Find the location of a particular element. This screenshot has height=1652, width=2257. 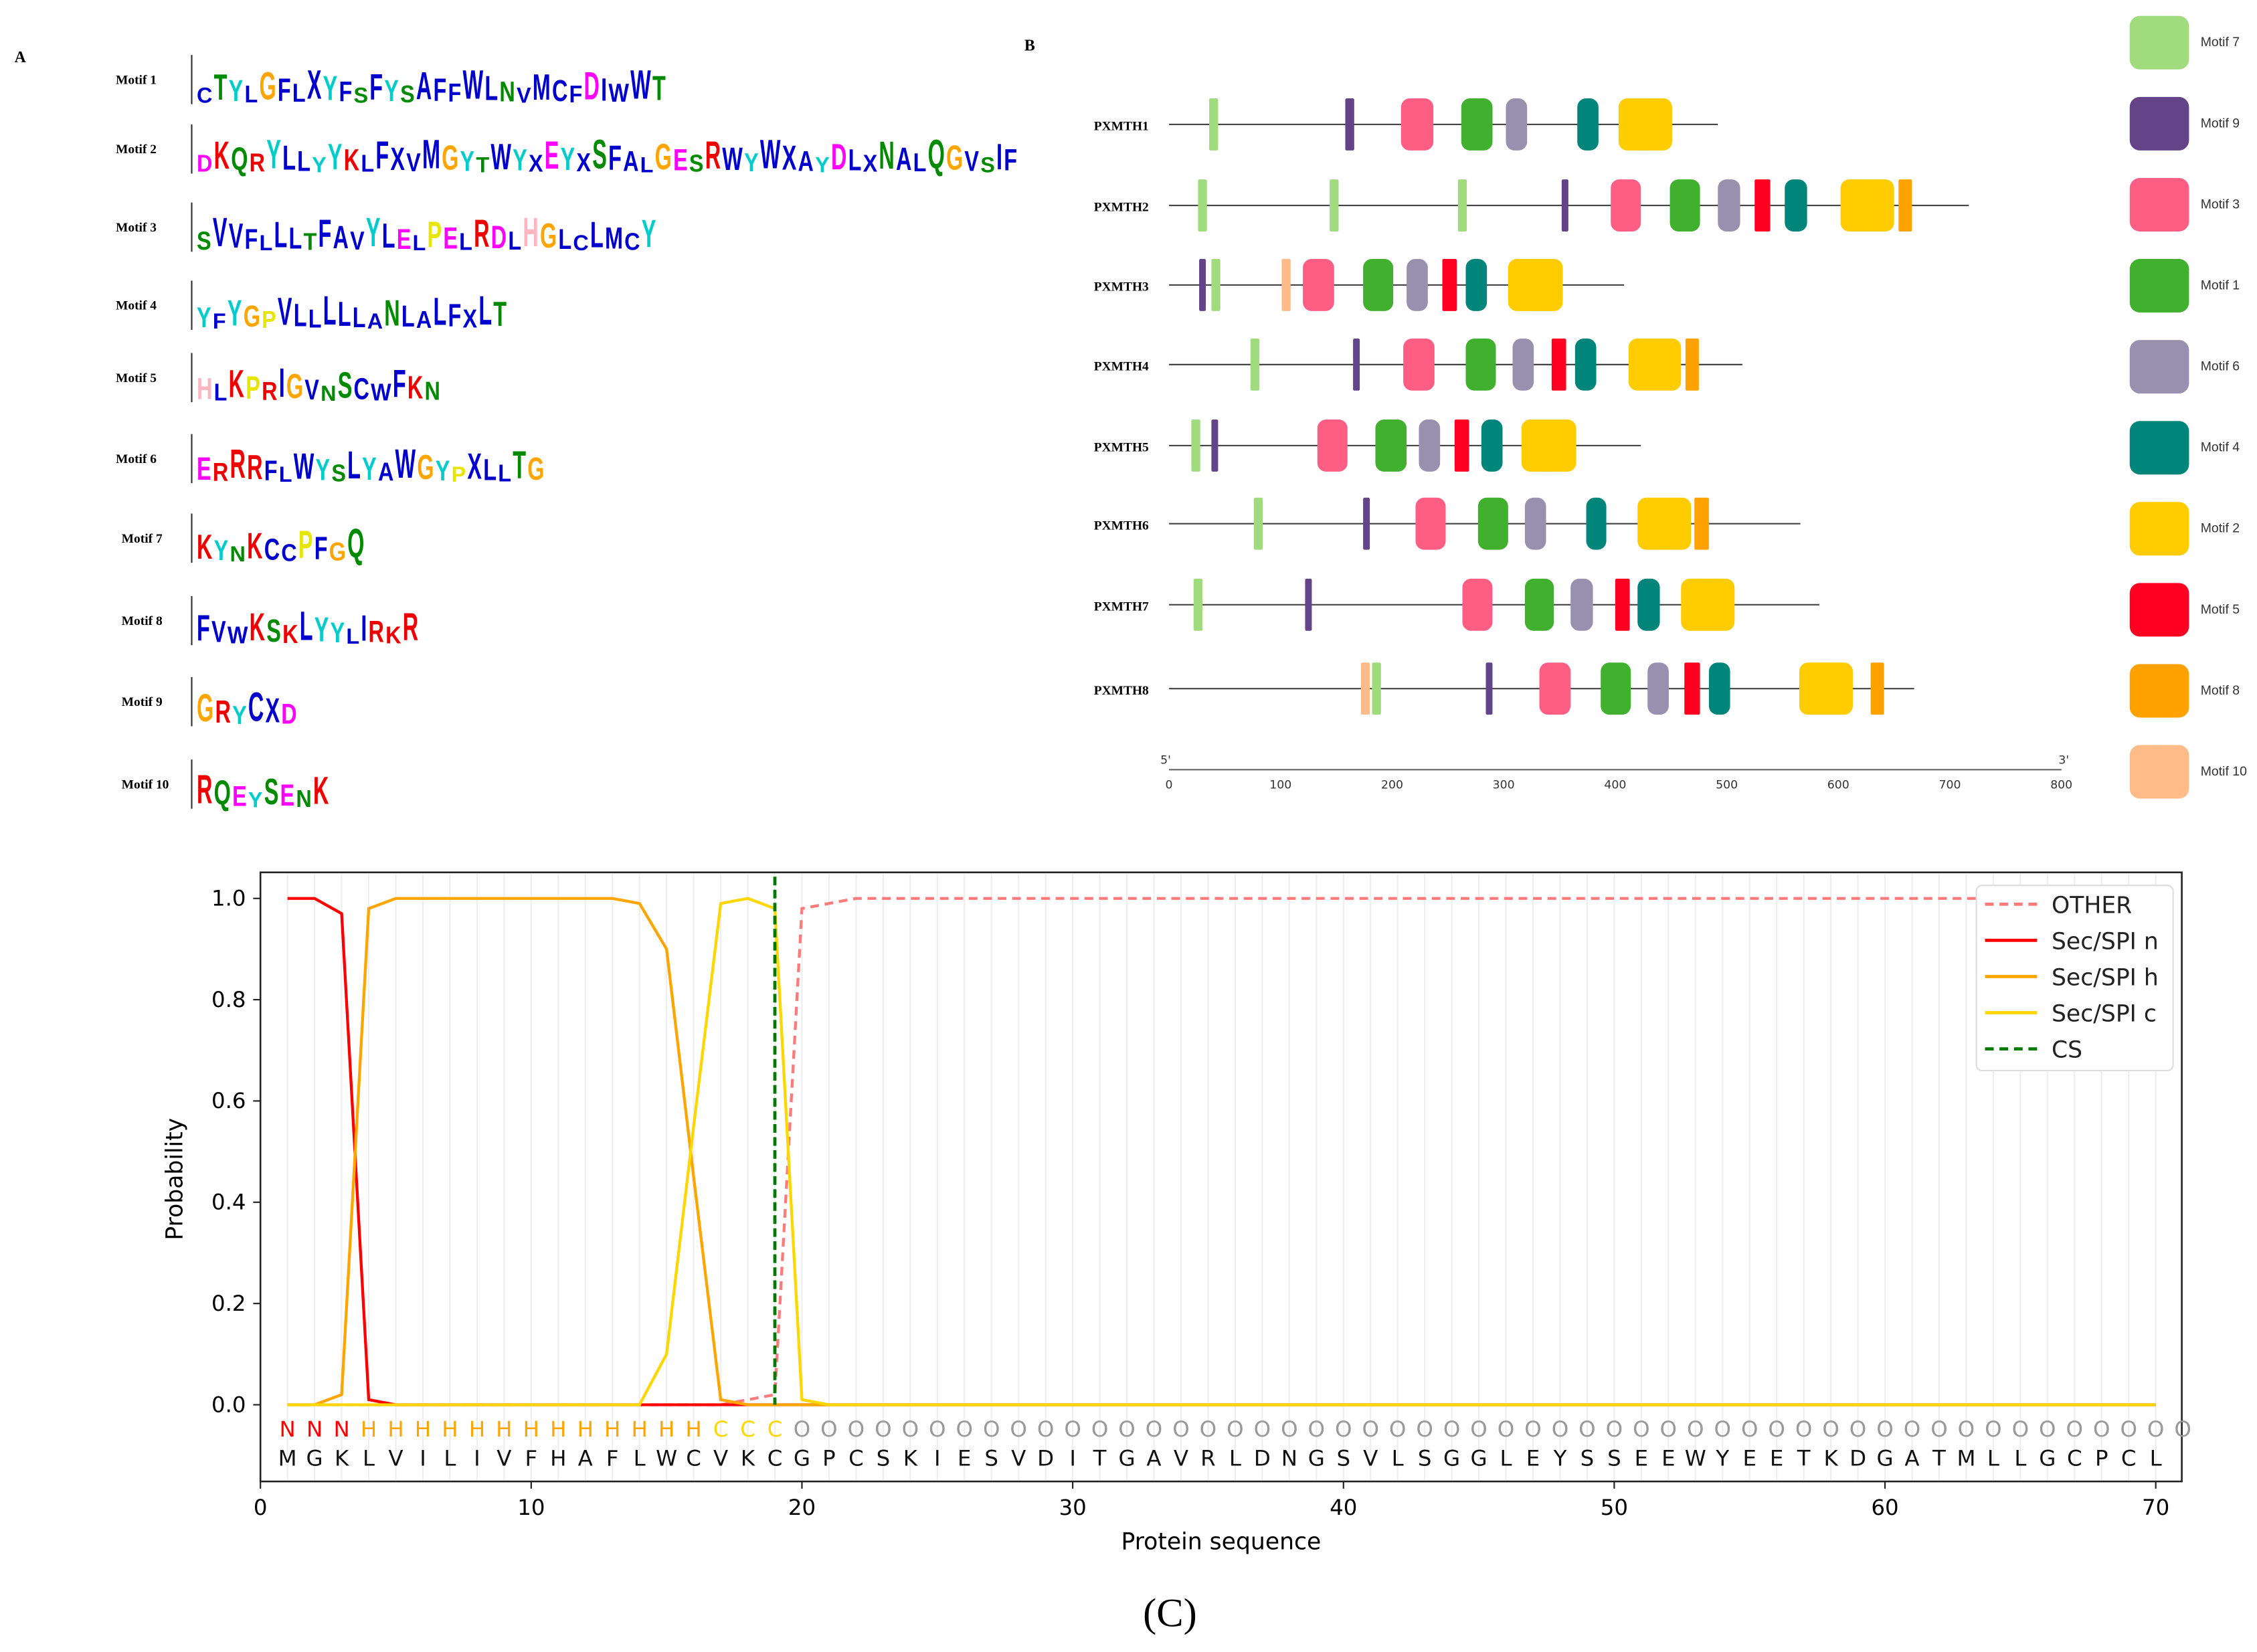

x-tick-label: 60 is located at coordinates (1884, 1508).